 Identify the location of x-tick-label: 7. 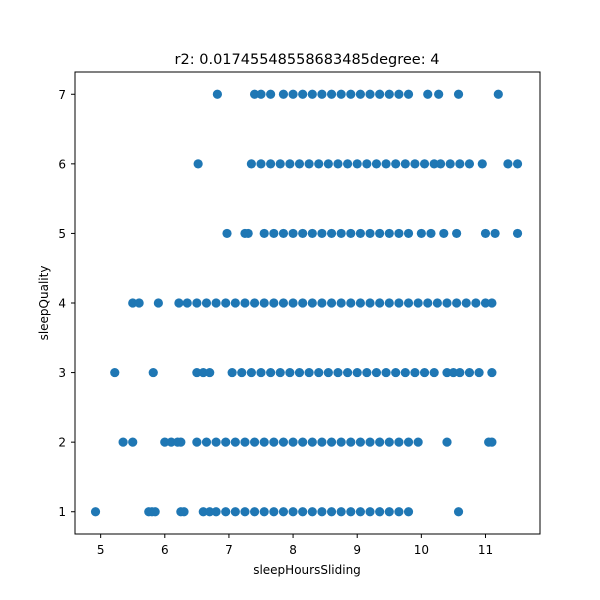
(229, 550).